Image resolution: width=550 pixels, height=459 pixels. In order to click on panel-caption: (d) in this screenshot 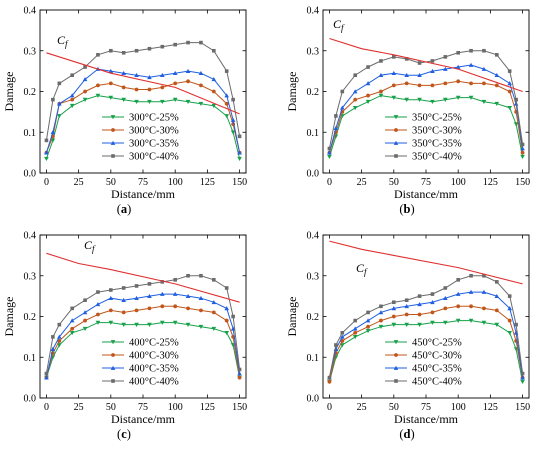, I will do `click(406, 434)`.